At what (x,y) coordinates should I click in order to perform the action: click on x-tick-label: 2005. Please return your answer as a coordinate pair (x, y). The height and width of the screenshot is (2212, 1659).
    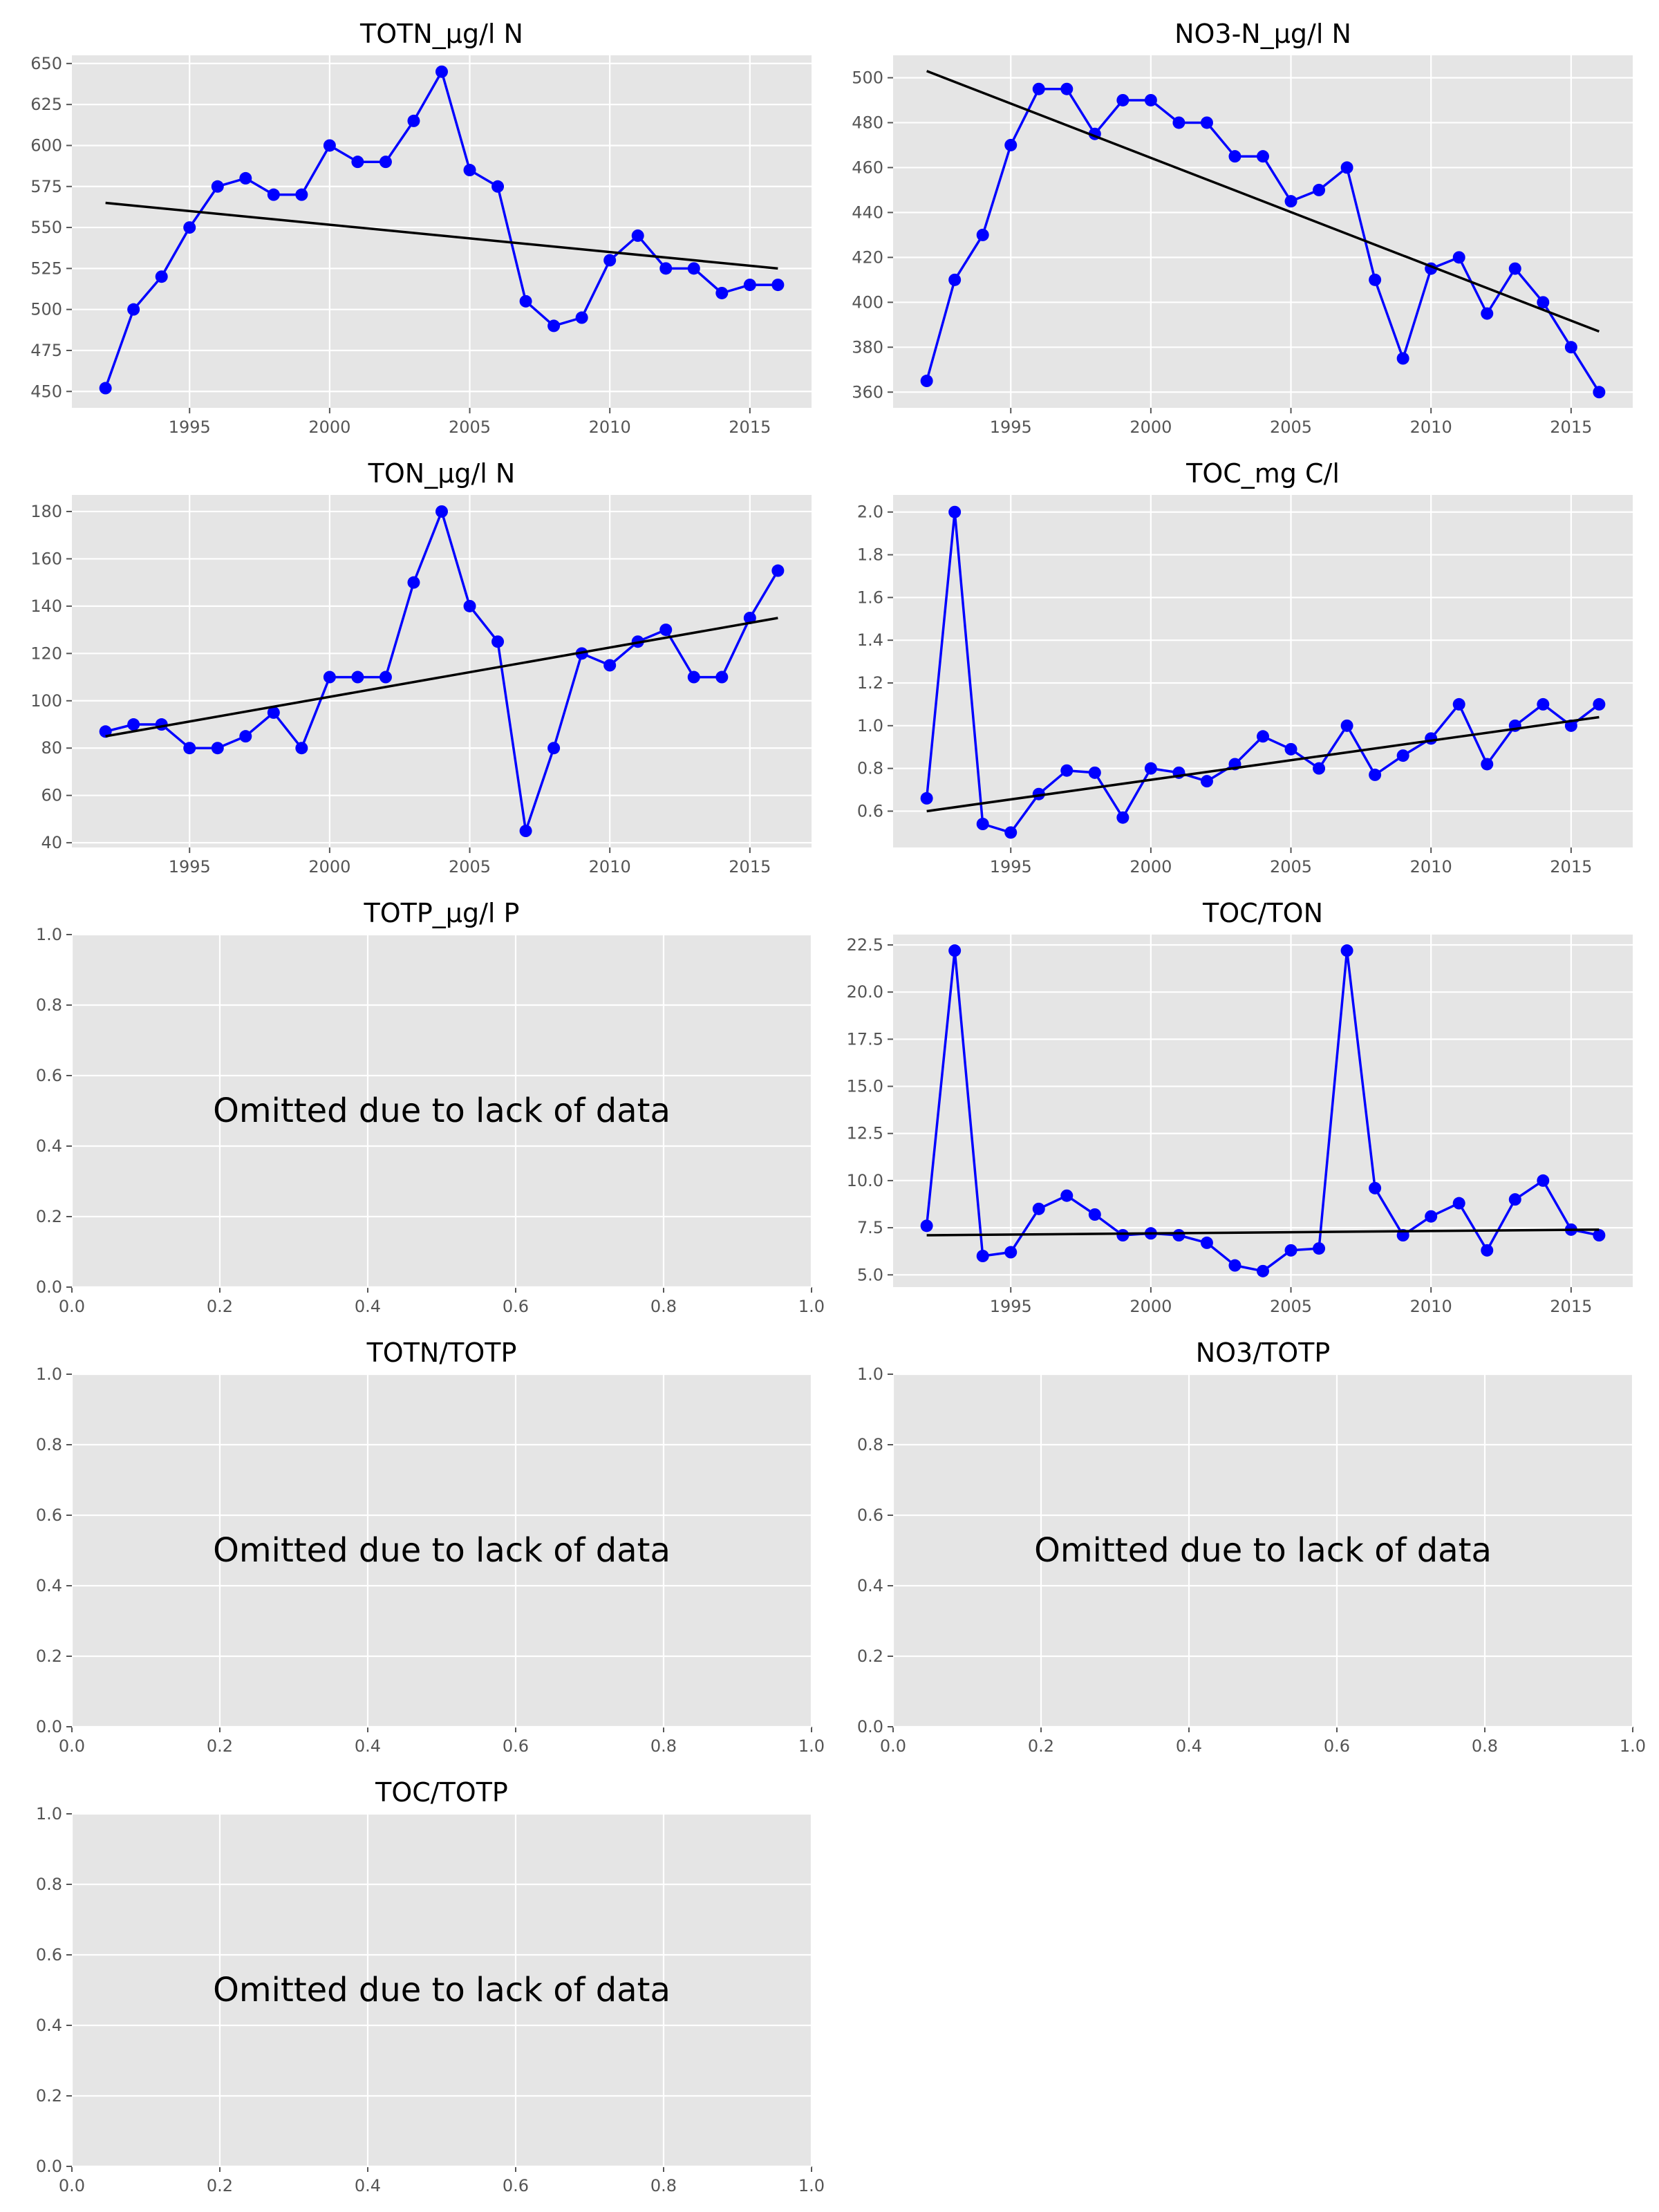
    Looking at the image, I should click on (470, 427).